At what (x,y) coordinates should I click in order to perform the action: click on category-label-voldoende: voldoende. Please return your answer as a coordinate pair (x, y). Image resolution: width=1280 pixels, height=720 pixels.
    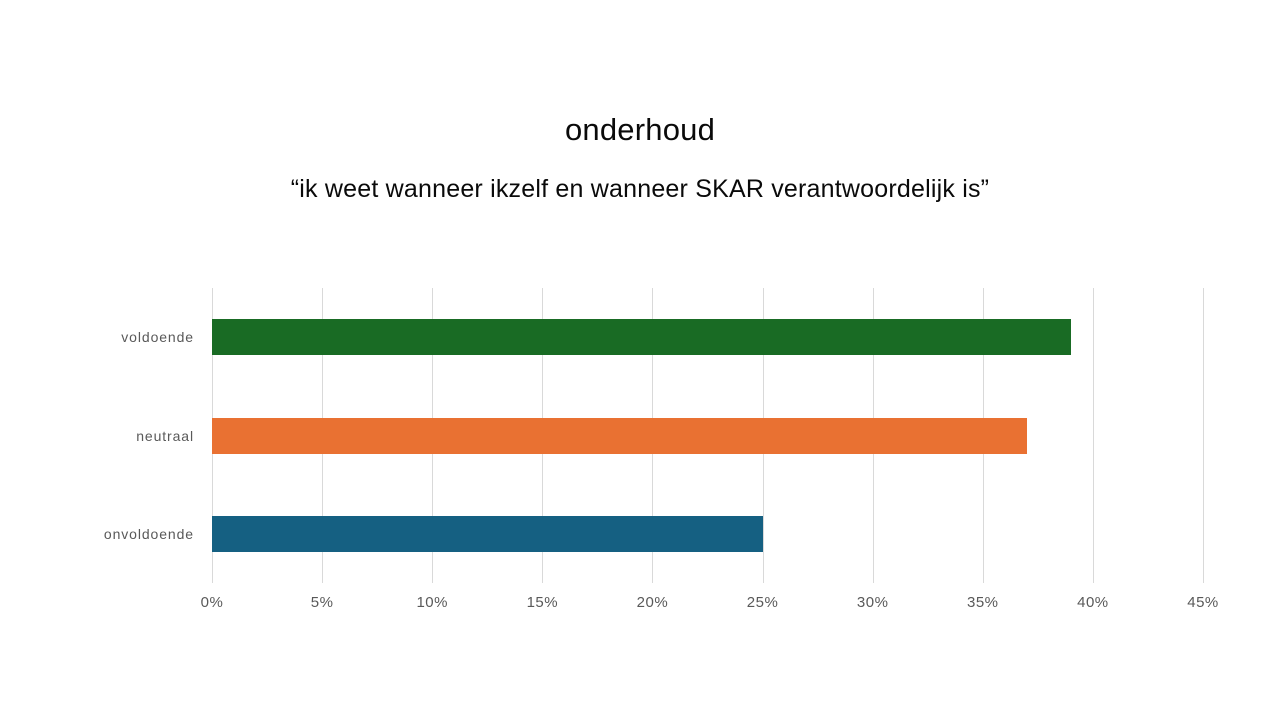
    Looking at the image, I should click on (157, 337).